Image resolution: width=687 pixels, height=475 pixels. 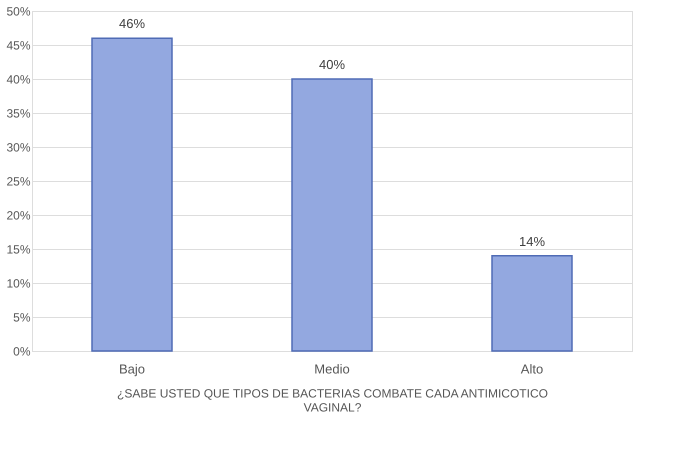 What do you see at coordinates (18, 45) in the screenshot?
I see `y-tick-label: 45%` at bounding box center [18, 45].